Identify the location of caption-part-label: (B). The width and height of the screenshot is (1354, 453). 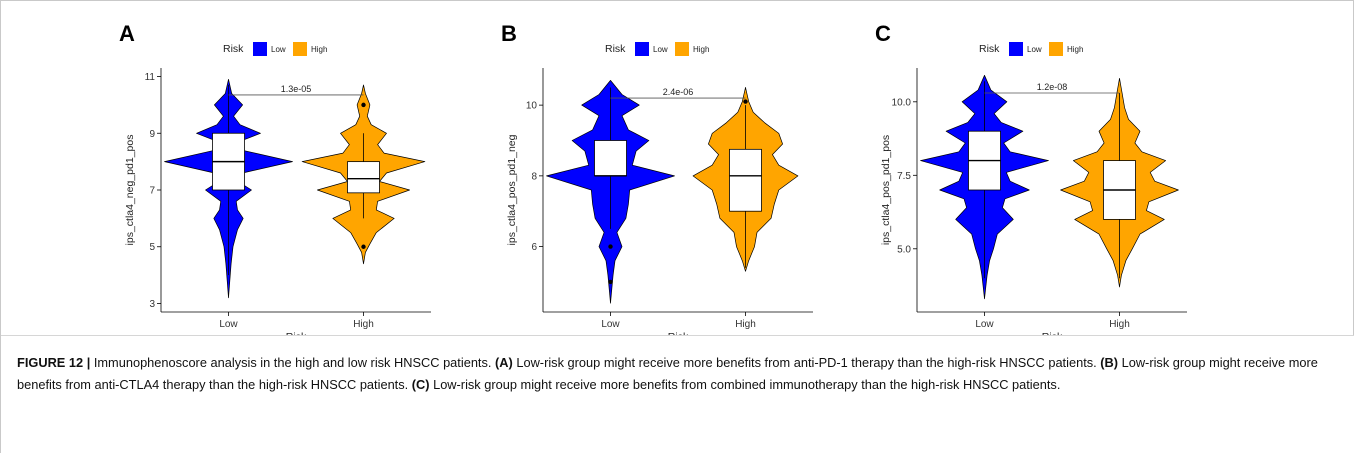
(1109, 362).